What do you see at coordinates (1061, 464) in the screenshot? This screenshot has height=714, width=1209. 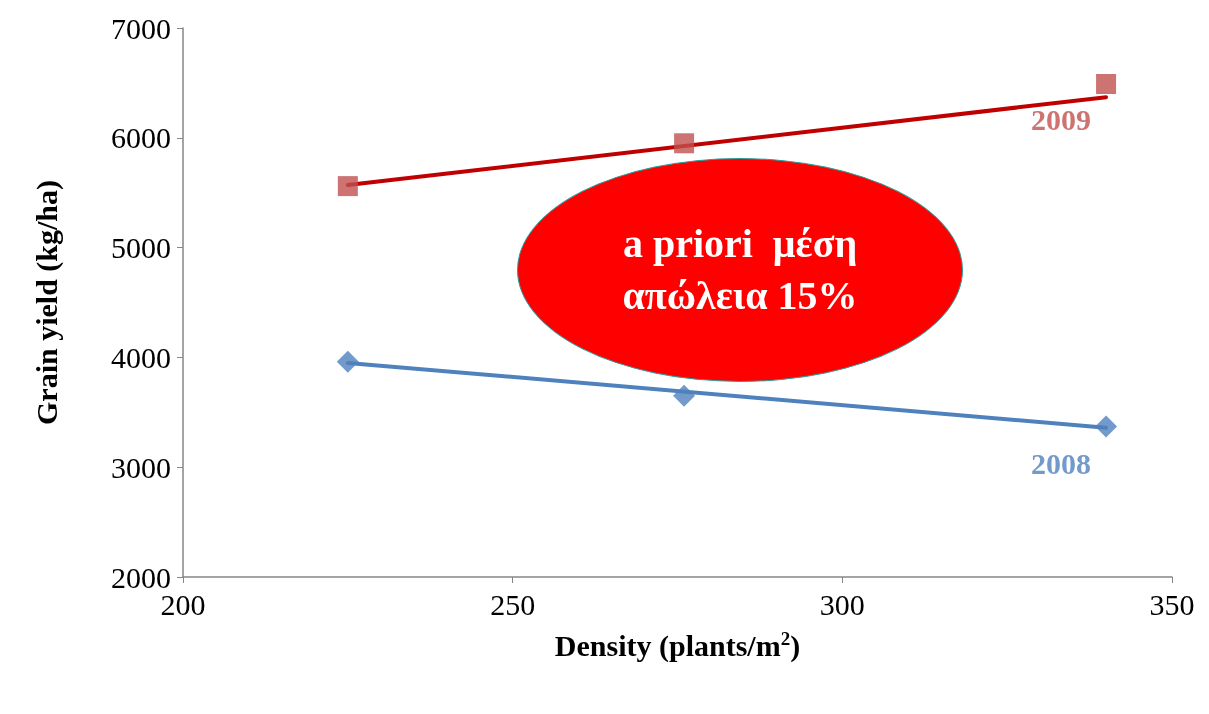 I see `series-label: 2008` at bounding box center [1061, 464].